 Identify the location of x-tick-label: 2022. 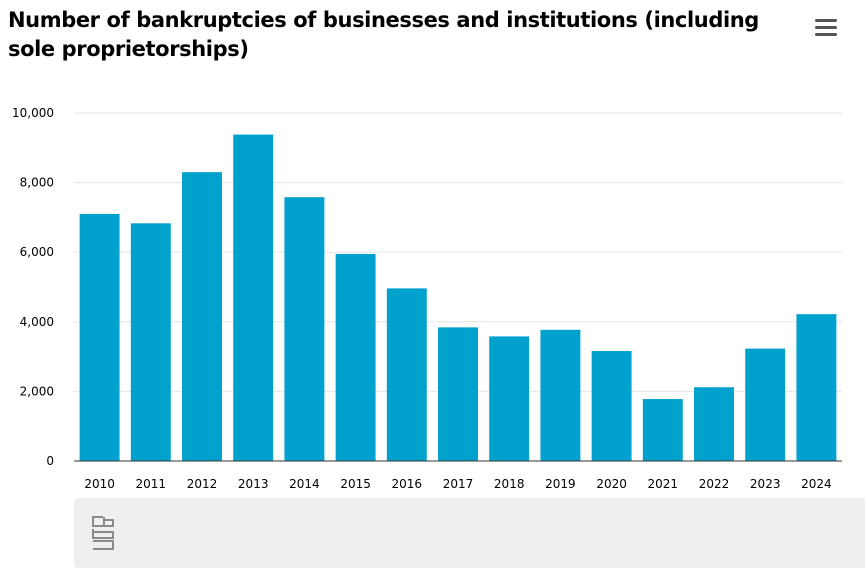
(714, 484).